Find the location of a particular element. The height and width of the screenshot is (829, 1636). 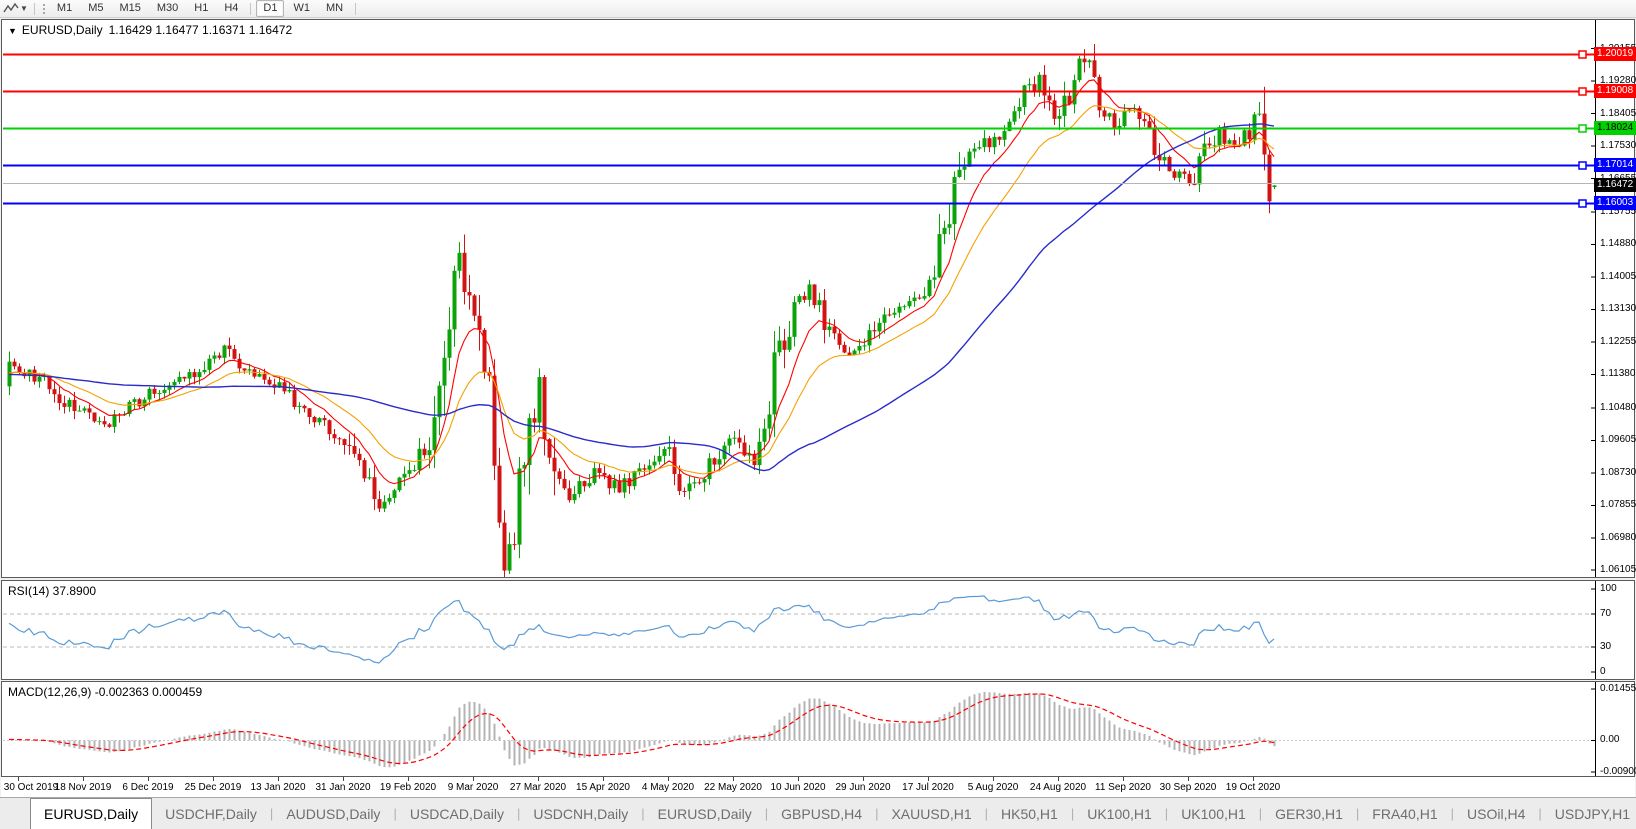

timeframe-button-m5: M5 is located at coordinates (96, 8).